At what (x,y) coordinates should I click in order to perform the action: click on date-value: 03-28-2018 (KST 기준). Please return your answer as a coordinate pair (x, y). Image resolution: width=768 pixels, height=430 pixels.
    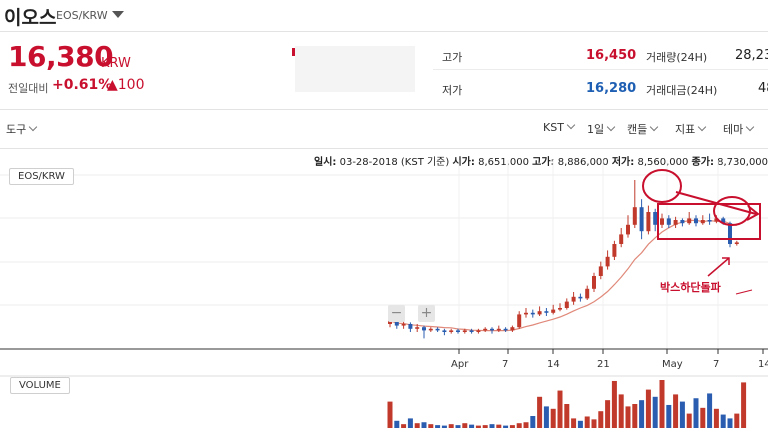
    Looking at the image, I should click on (394, 162).